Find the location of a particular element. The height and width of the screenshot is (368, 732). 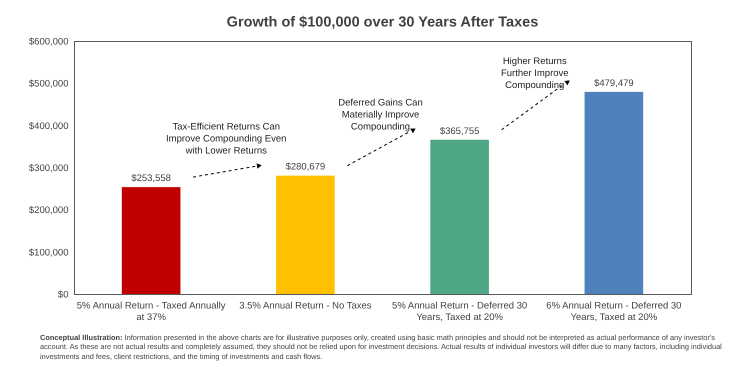

y-tick-label: $600,000 is located at coordinates (48, 42).